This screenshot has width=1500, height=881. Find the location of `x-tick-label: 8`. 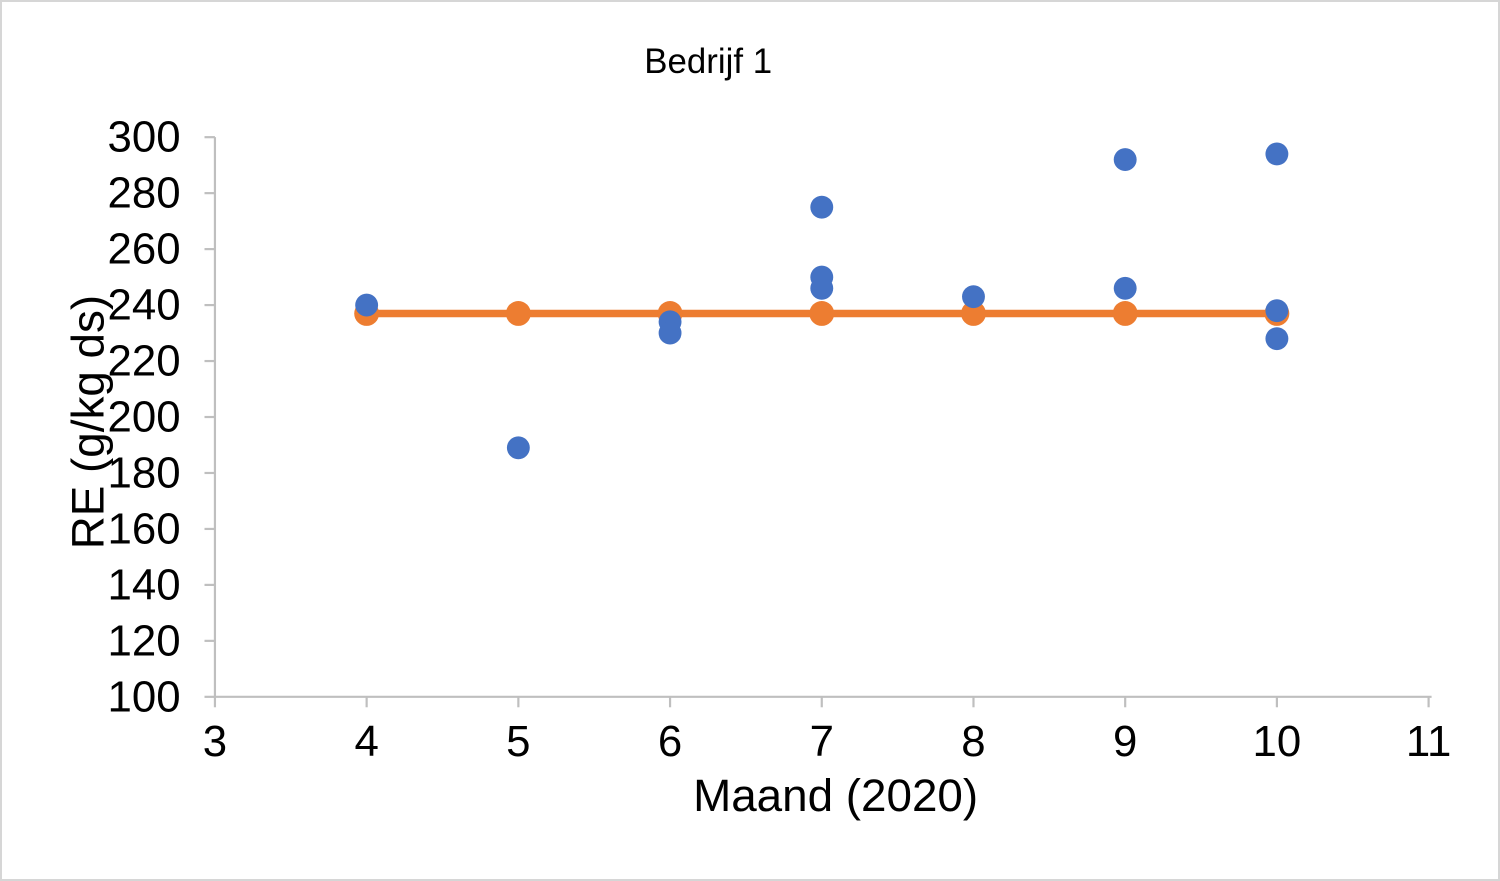

x-tick-label: 8 is located at coordinates (973, 741).